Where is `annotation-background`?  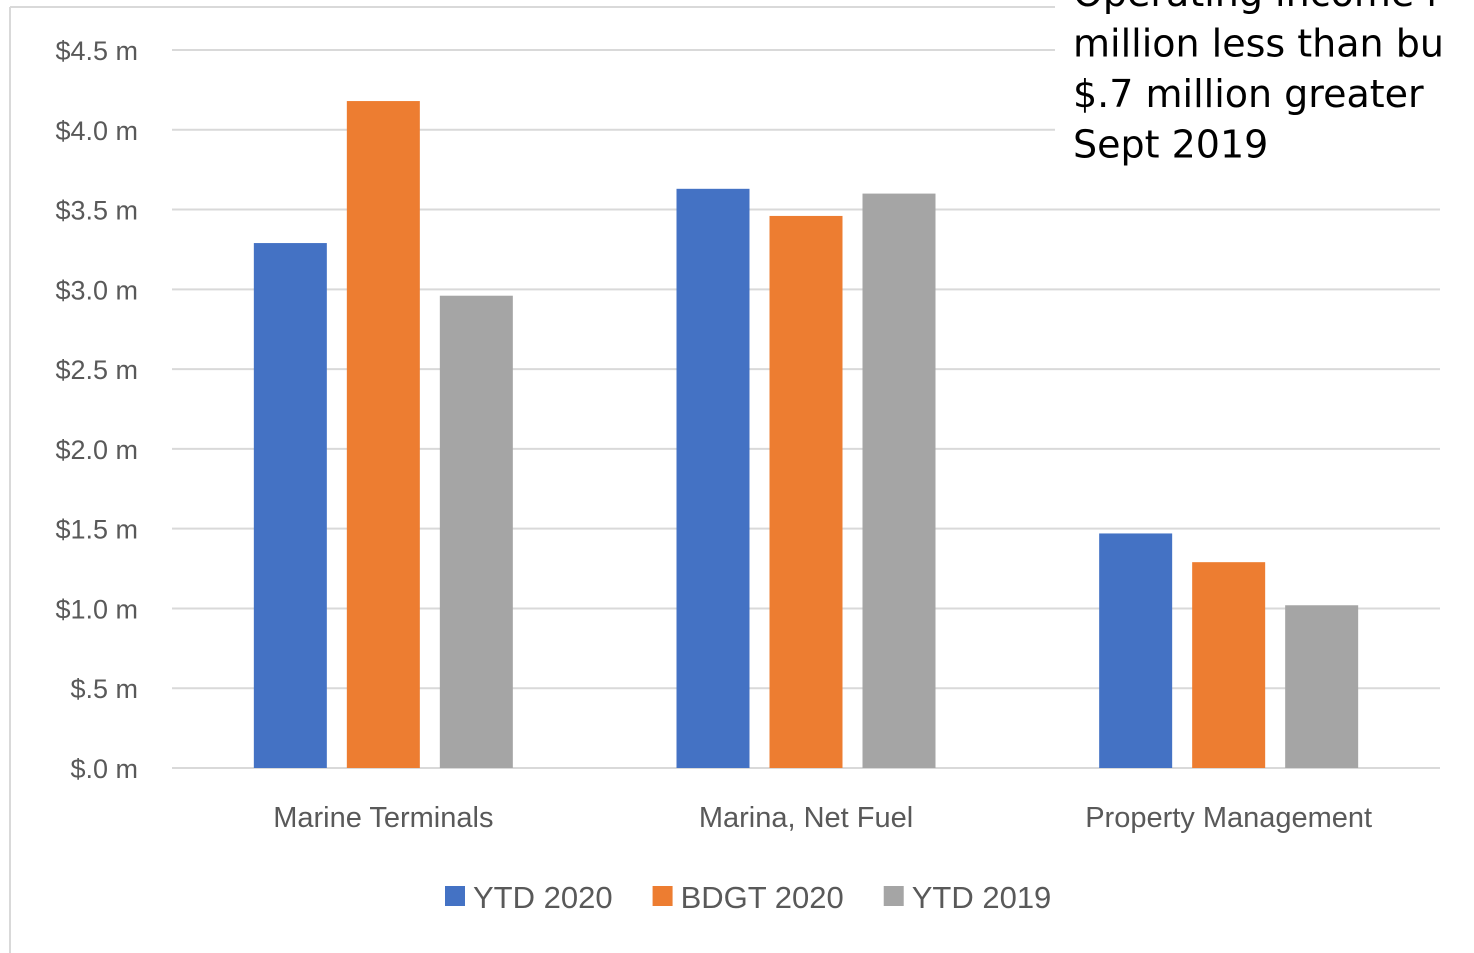
annotation-background is located at coordinates (1264, 84).